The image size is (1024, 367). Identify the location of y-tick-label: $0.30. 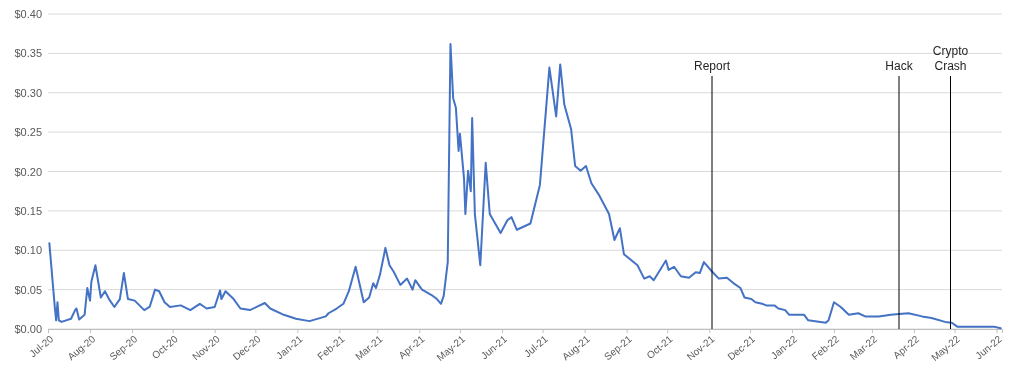
(28, 92).